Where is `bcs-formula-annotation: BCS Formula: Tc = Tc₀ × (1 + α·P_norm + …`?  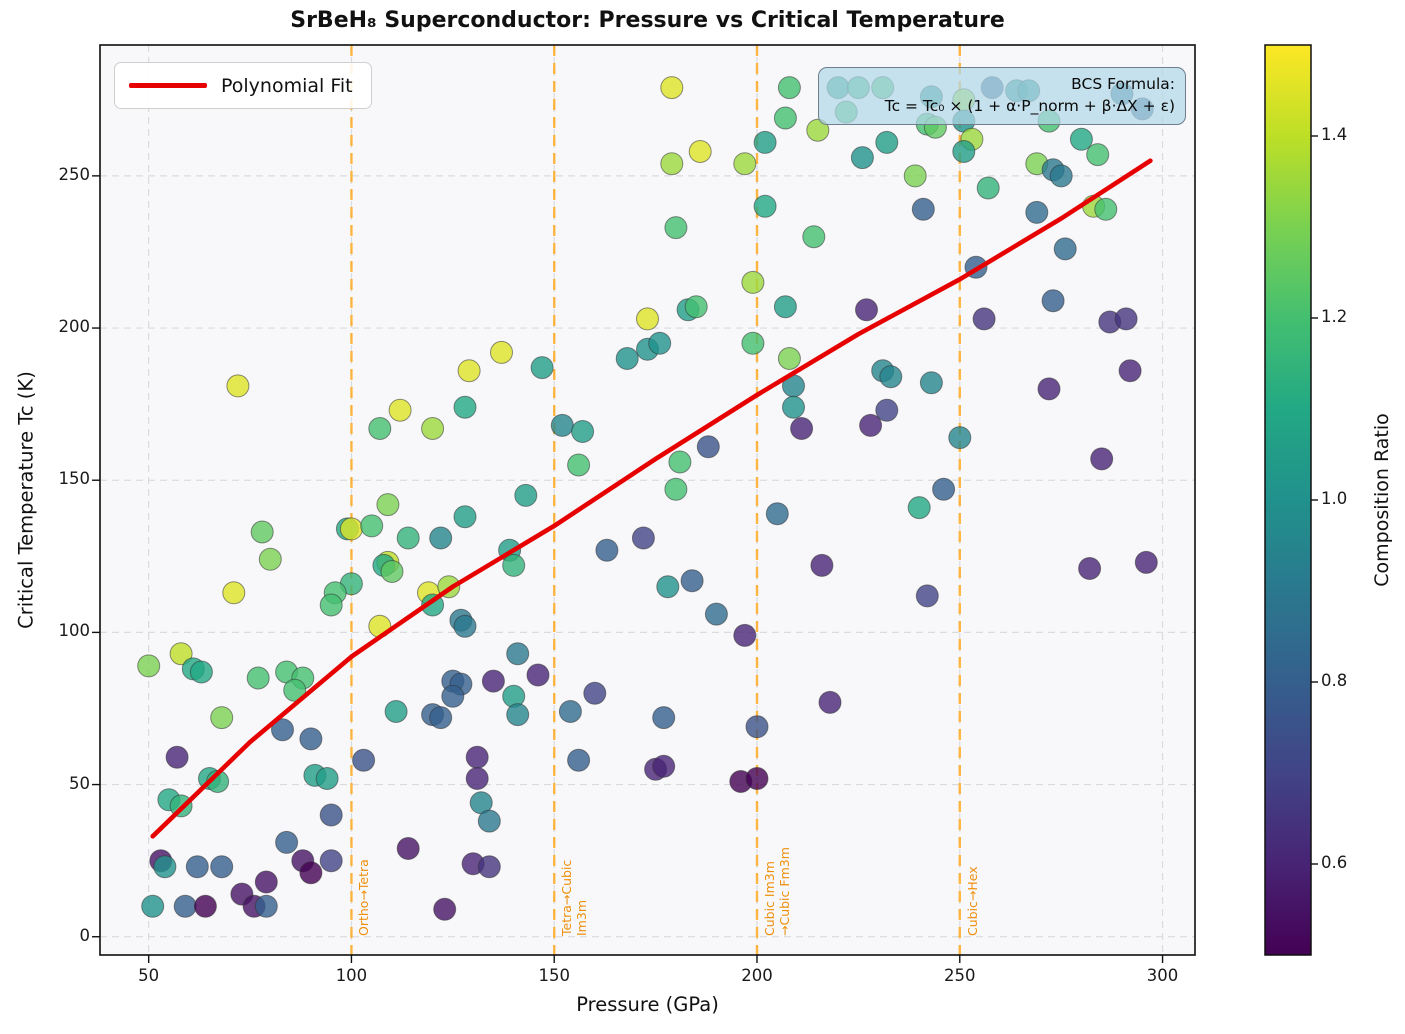
bcs-formula-annotation: BCS Formula: Tc = Tc₀ × (1 + α·P_norm + … is located at coordinates (1002, 96).